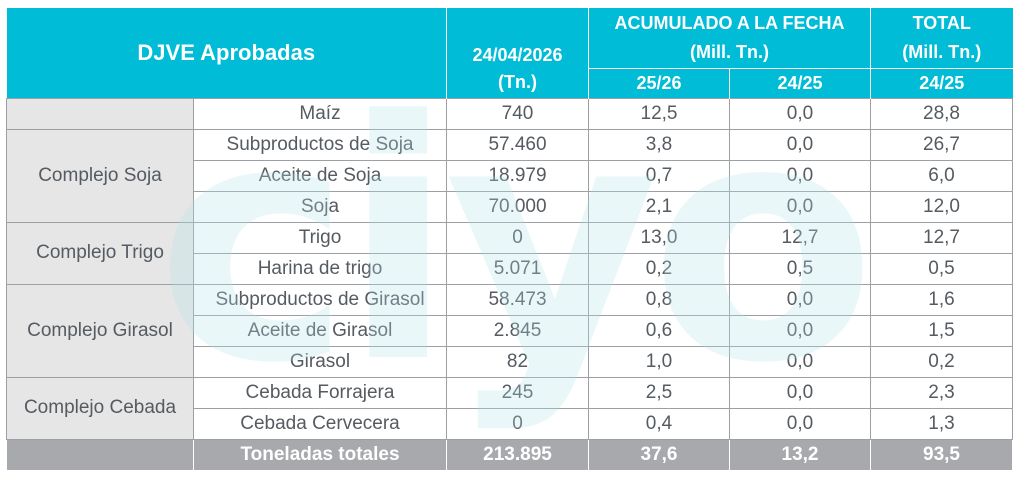 The width and height of the screenshot is (1018, 477). What do you see at coordinates (100, 454) in the screenshot?
I see `totals-blank-cell` at bounding box center [100, 454].